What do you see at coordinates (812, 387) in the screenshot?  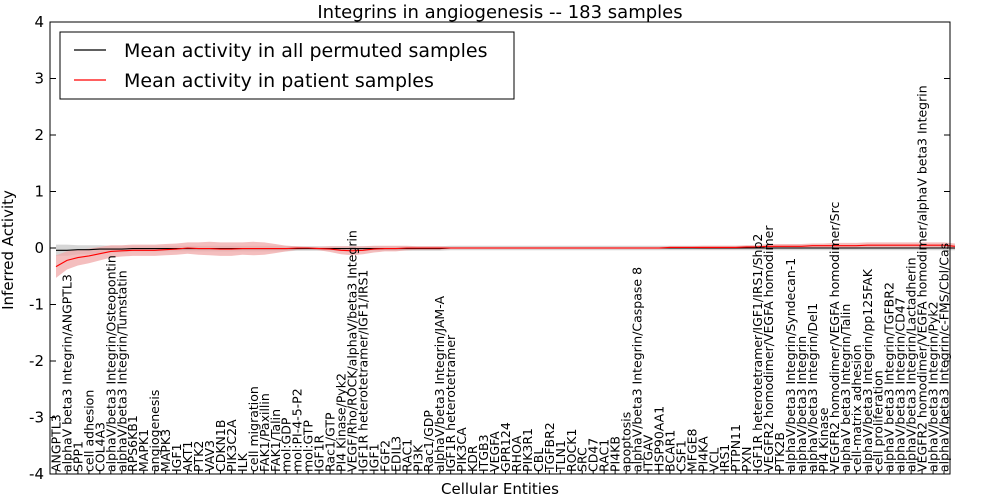 I see `x-category-label: alphaV/beta3 Integrin/Del1` at bounding box center [812, 387].